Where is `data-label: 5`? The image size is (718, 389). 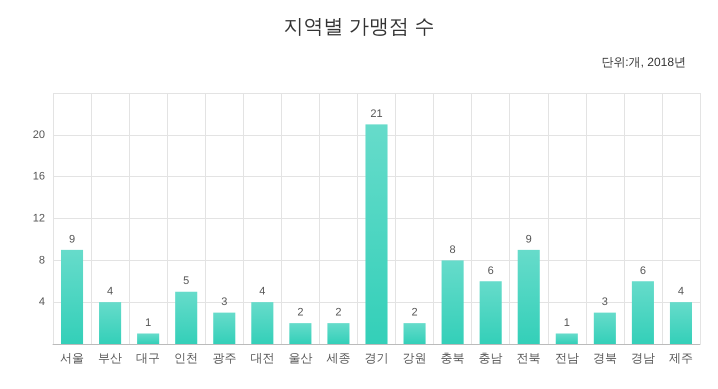
data-label: 5 is located at coordinates (186, 281).